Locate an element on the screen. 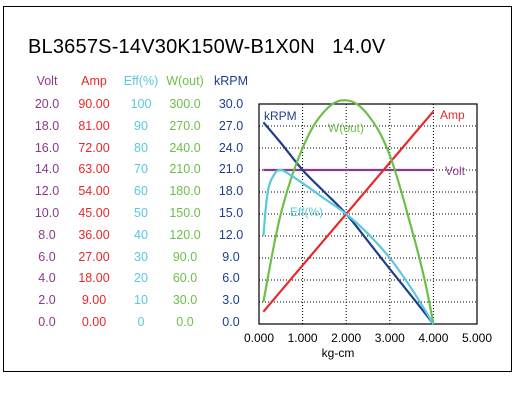  x-tick-label: 0.000 is located at coordinates (259, 338).